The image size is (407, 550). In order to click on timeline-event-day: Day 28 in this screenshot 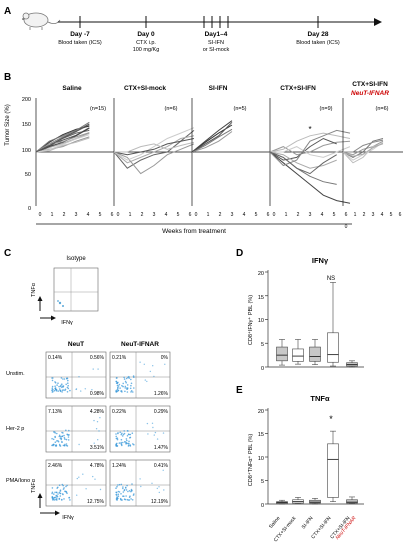, I will do `click(318, 34)`.